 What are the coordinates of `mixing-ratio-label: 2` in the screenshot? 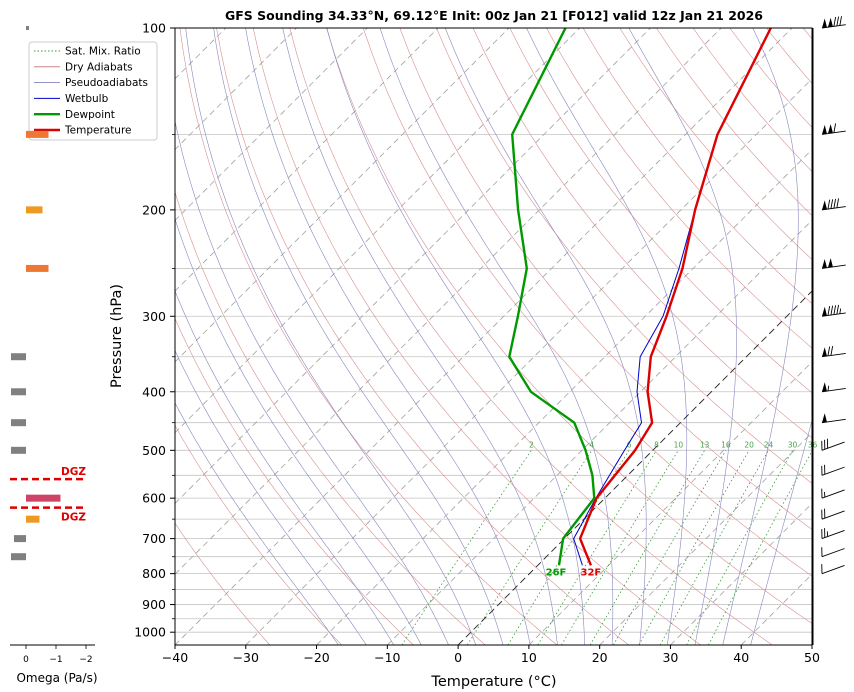 It's located at (531, 444).